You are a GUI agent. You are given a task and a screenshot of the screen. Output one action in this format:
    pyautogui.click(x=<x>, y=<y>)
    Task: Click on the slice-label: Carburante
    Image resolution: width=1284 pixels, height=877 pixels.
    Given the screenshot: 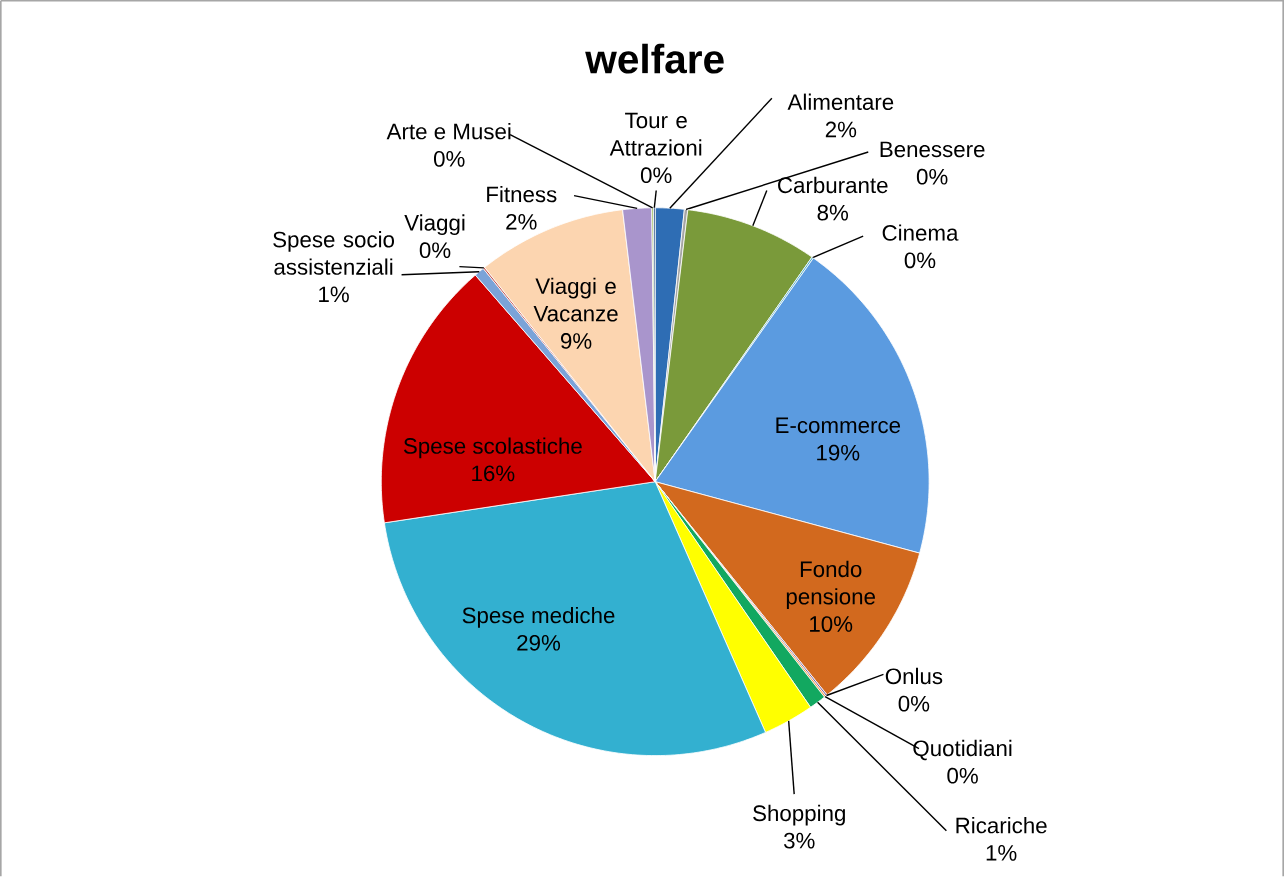 What is the action you would take?
    pyautogui.click(x=833, y=185)
    